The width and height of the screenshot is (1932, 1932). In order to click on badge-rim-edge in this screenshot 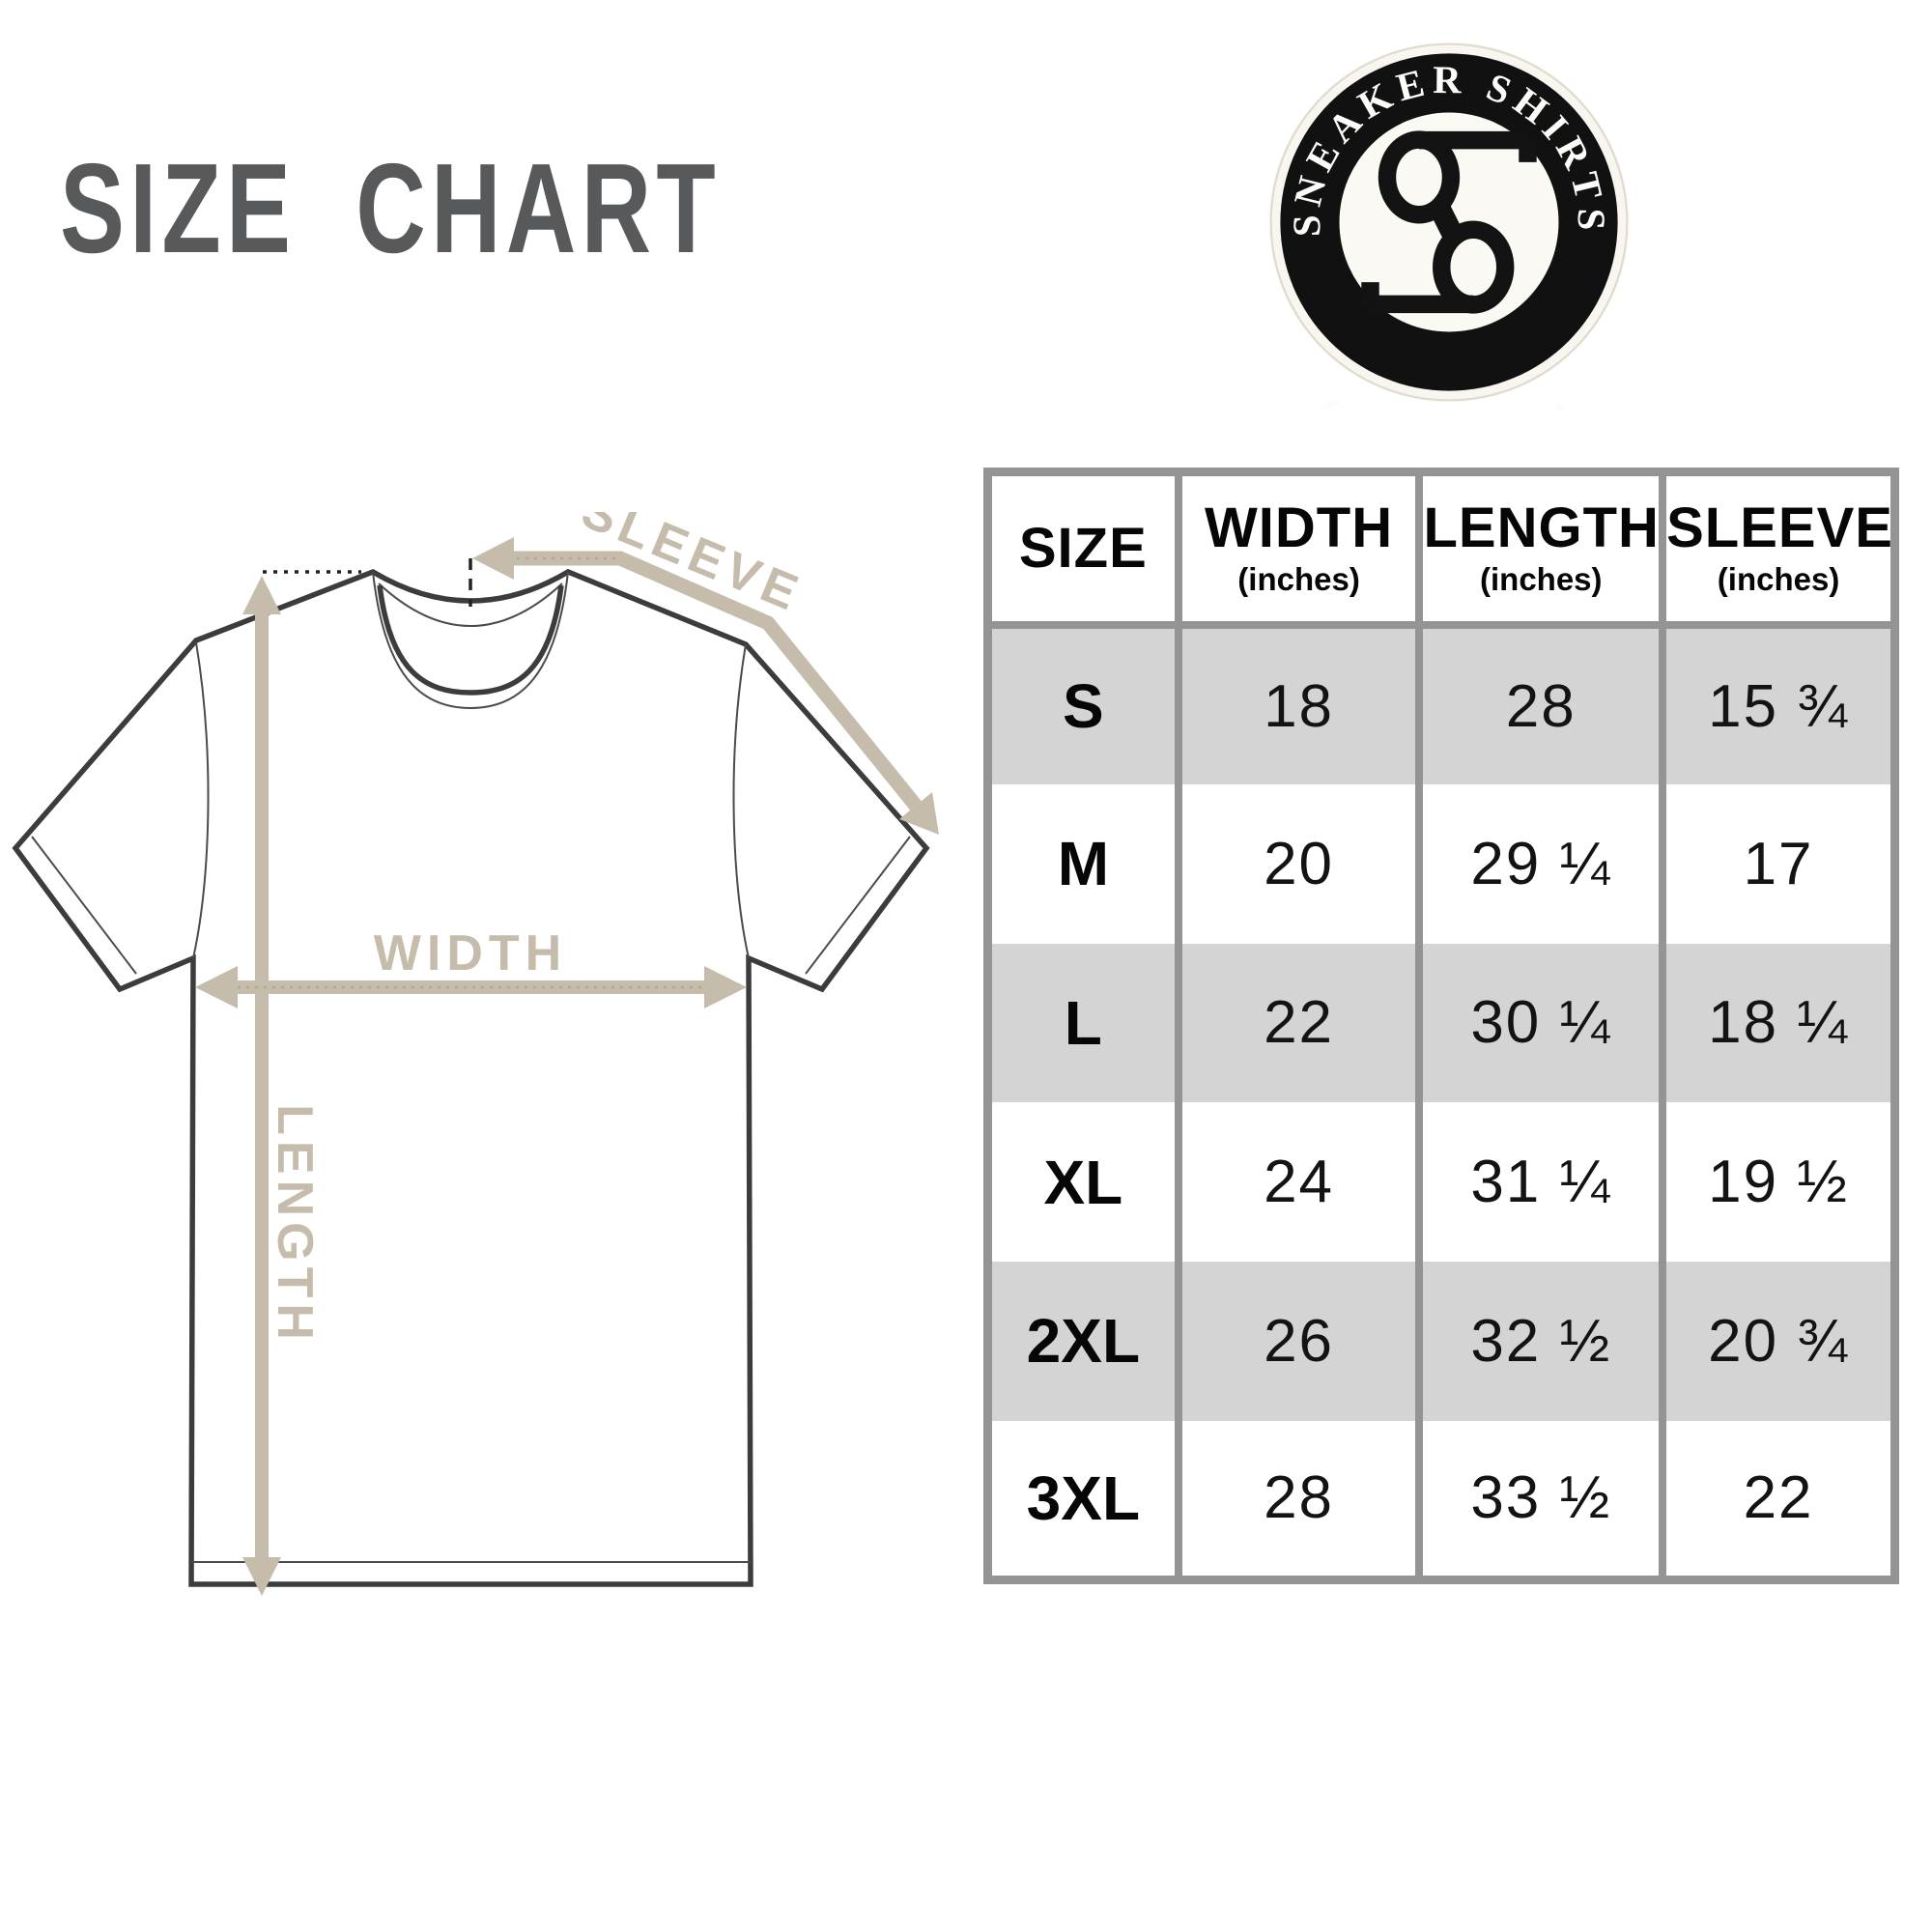, I will do `click(1449, 222)`.